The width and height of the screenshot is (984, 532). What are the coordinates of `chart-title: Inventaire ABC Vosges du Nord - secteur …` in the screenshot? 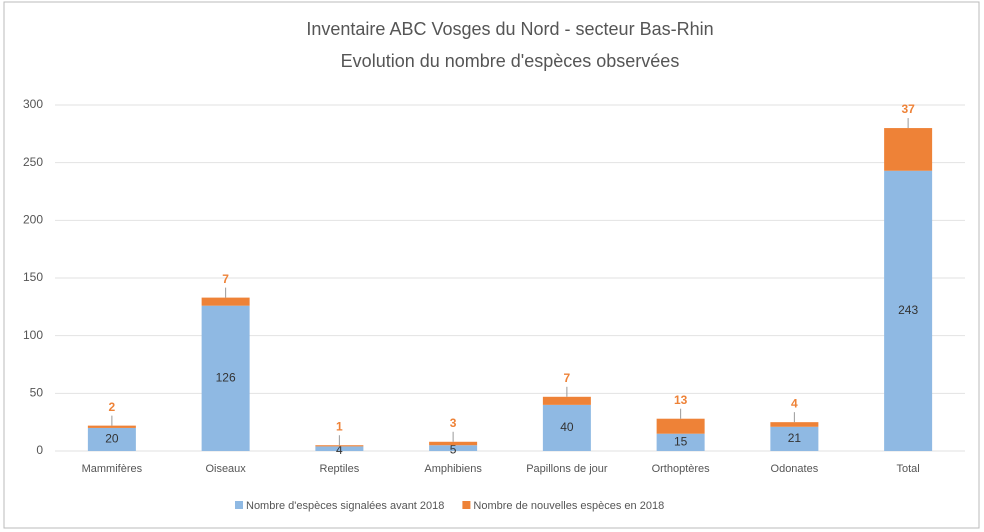 It's located at (509, 29).